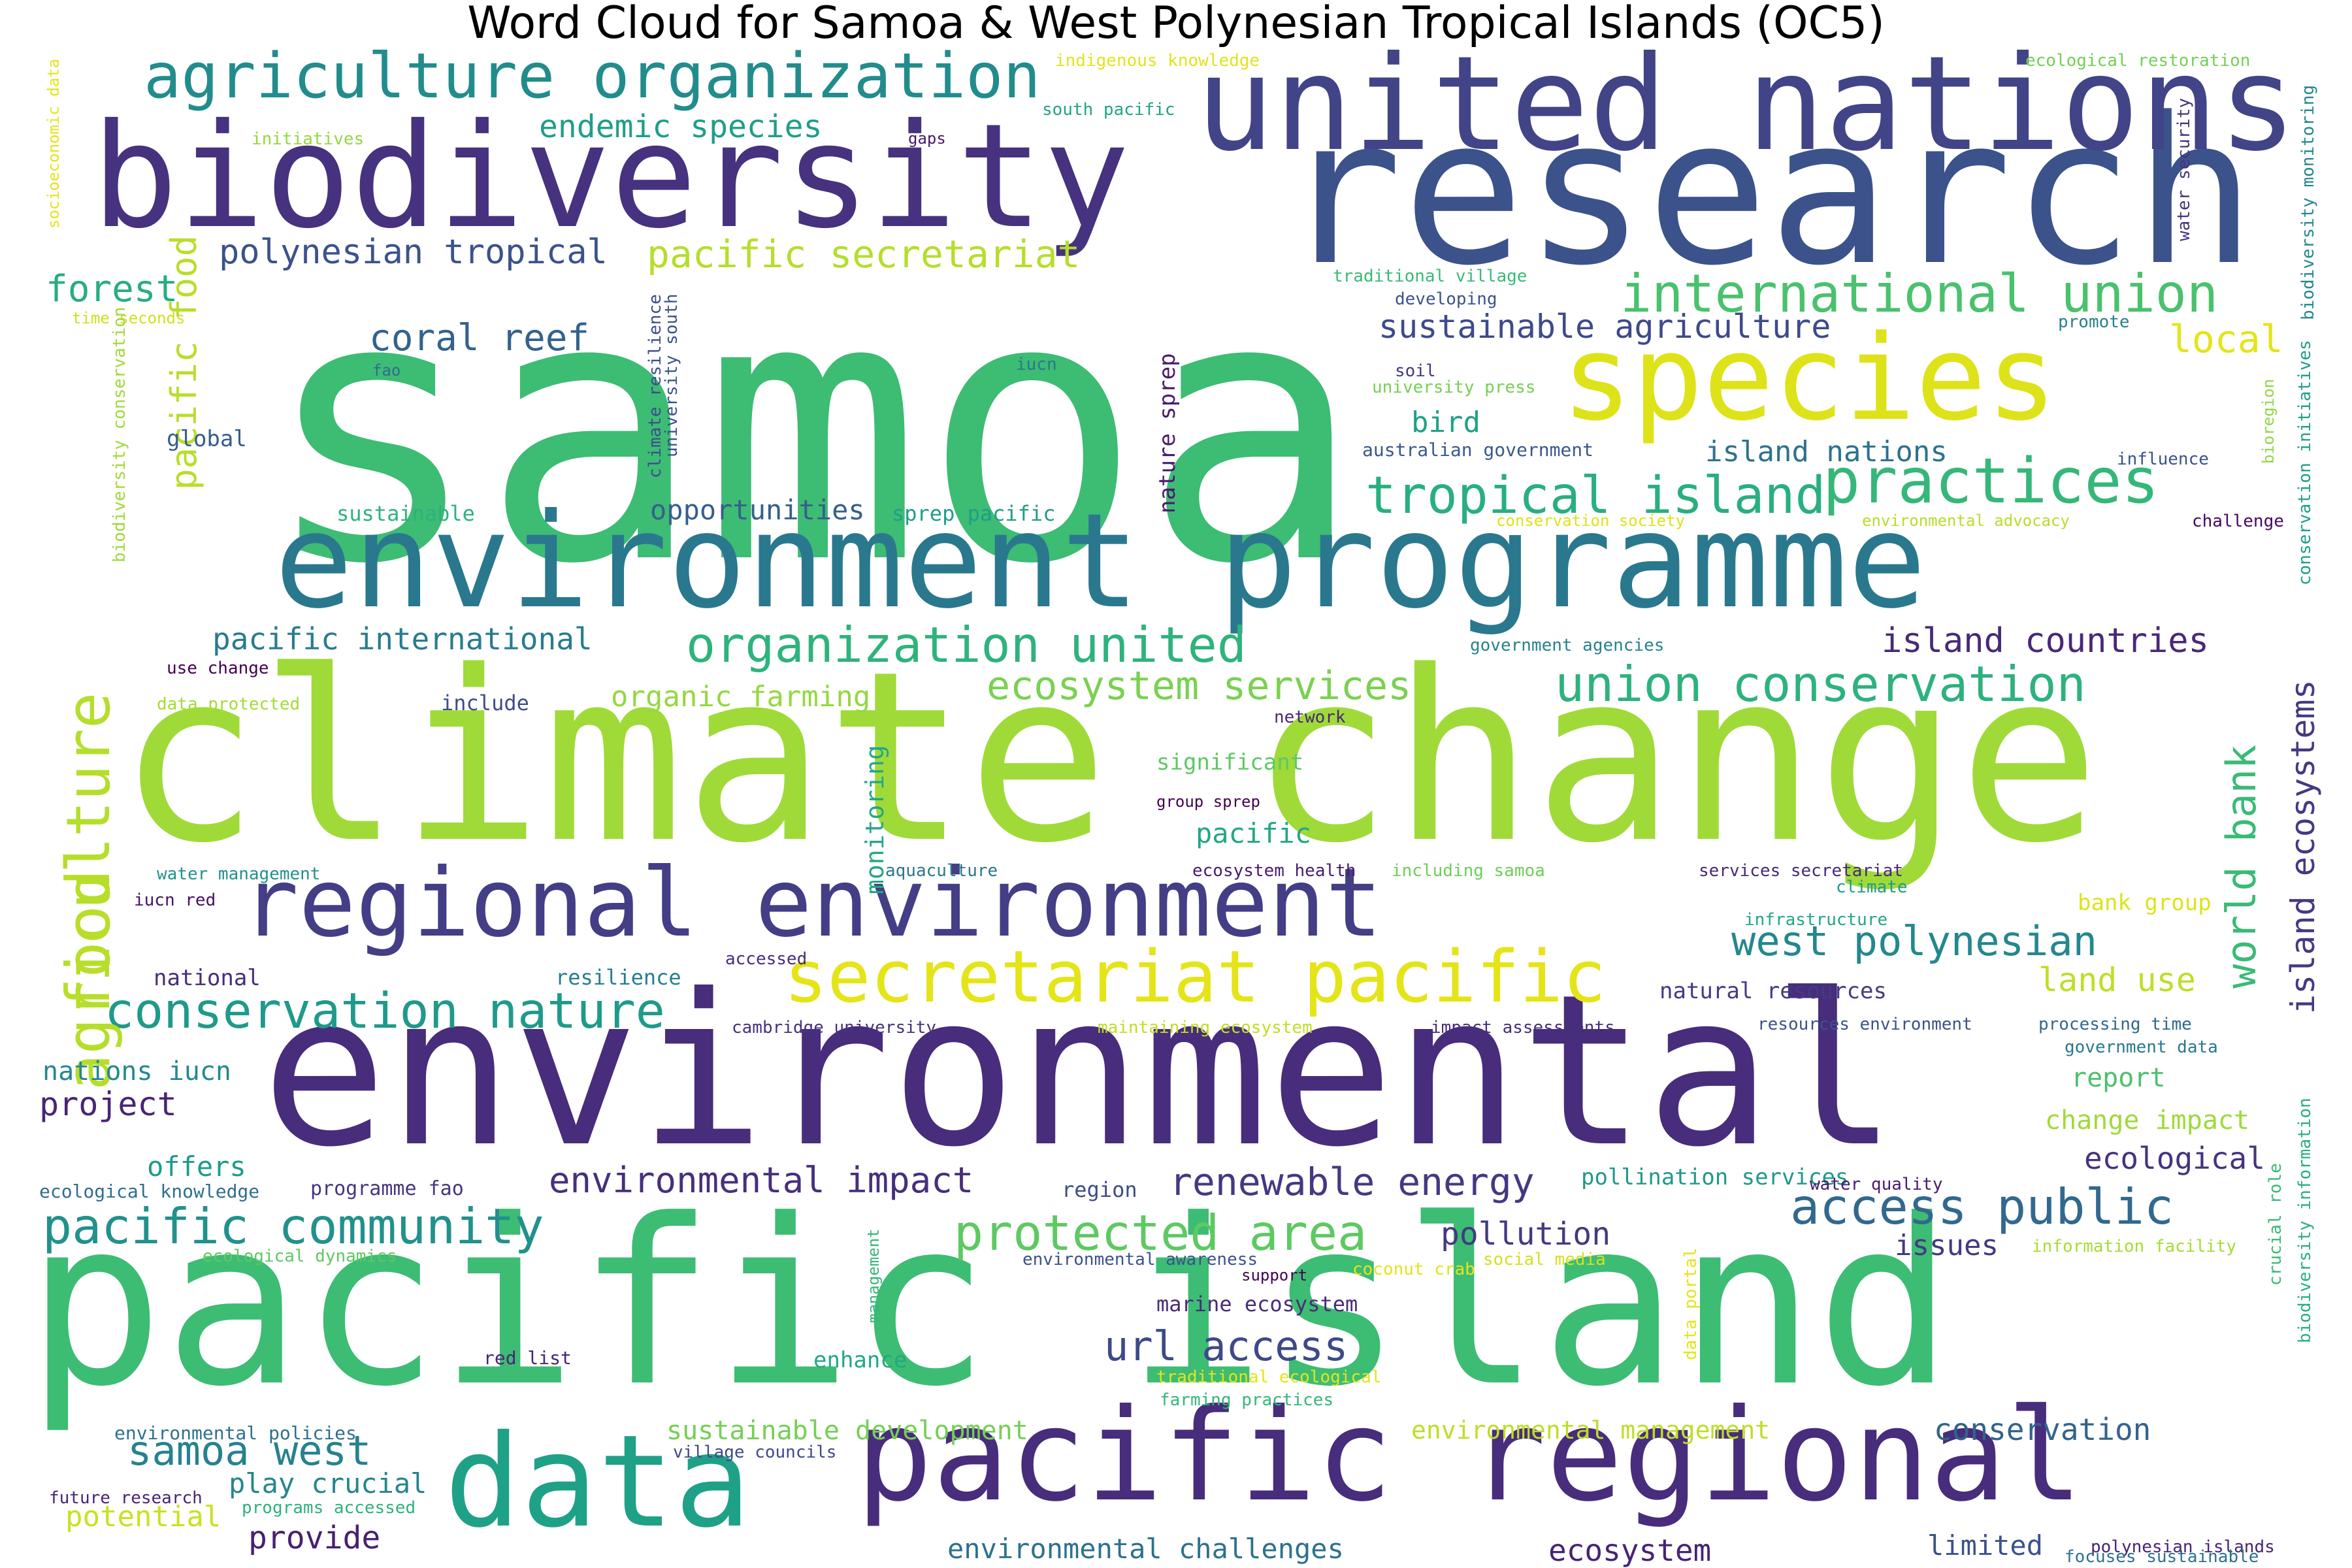 This screenshot has width=2352, height=1568. What do you see at coordinates (1769, 192) in the screenshot?
I see `word-research: research` at bounding box center [1769, 192].